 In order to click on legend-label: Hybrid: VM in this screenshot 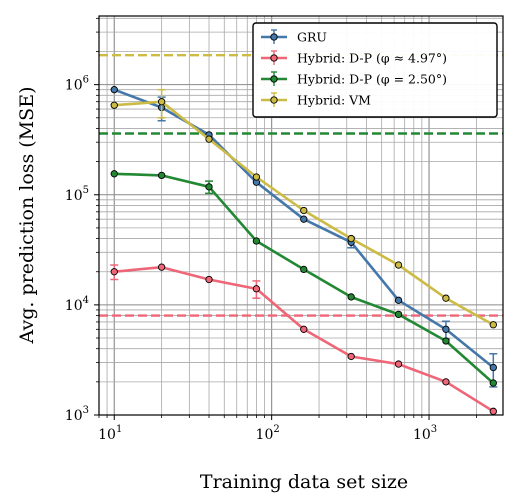, I will do `click(334, 100)`.